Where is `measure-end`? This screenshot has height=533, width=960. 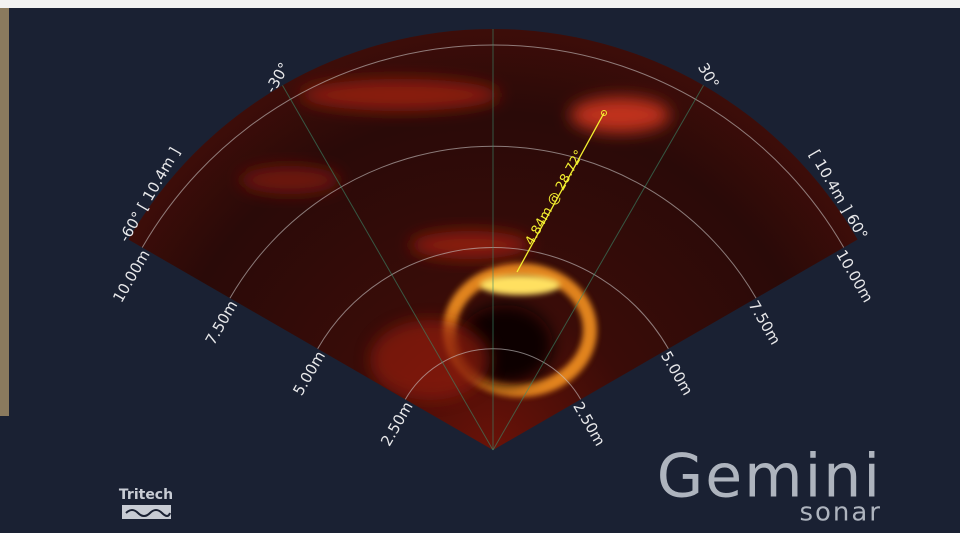
measure-end is located at coordinates (604, 113).